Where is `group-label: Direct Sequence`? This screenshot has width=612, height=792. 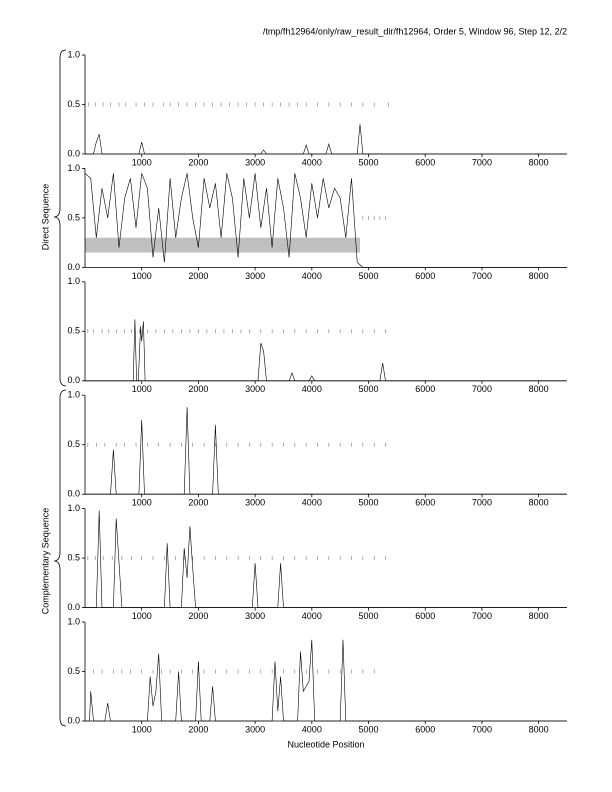
group-label: Direct Sequence is located at coordinates (45, 217).